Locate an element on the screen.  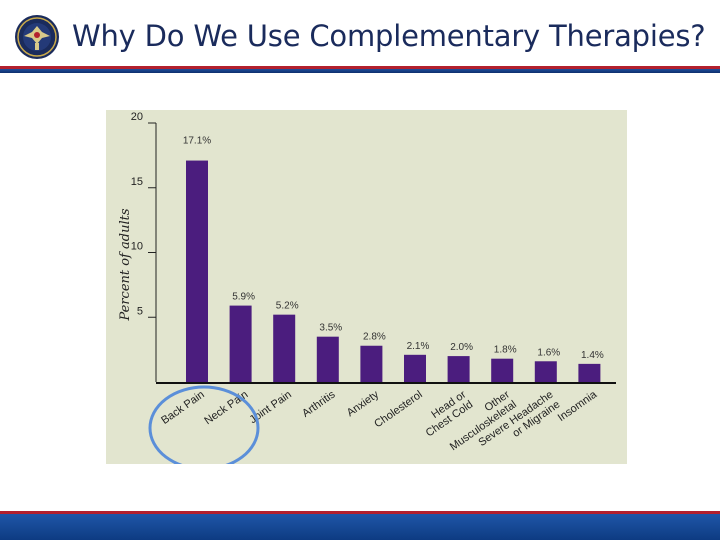
bar-value-label: 1.4% is located at coordinates (592, 355).